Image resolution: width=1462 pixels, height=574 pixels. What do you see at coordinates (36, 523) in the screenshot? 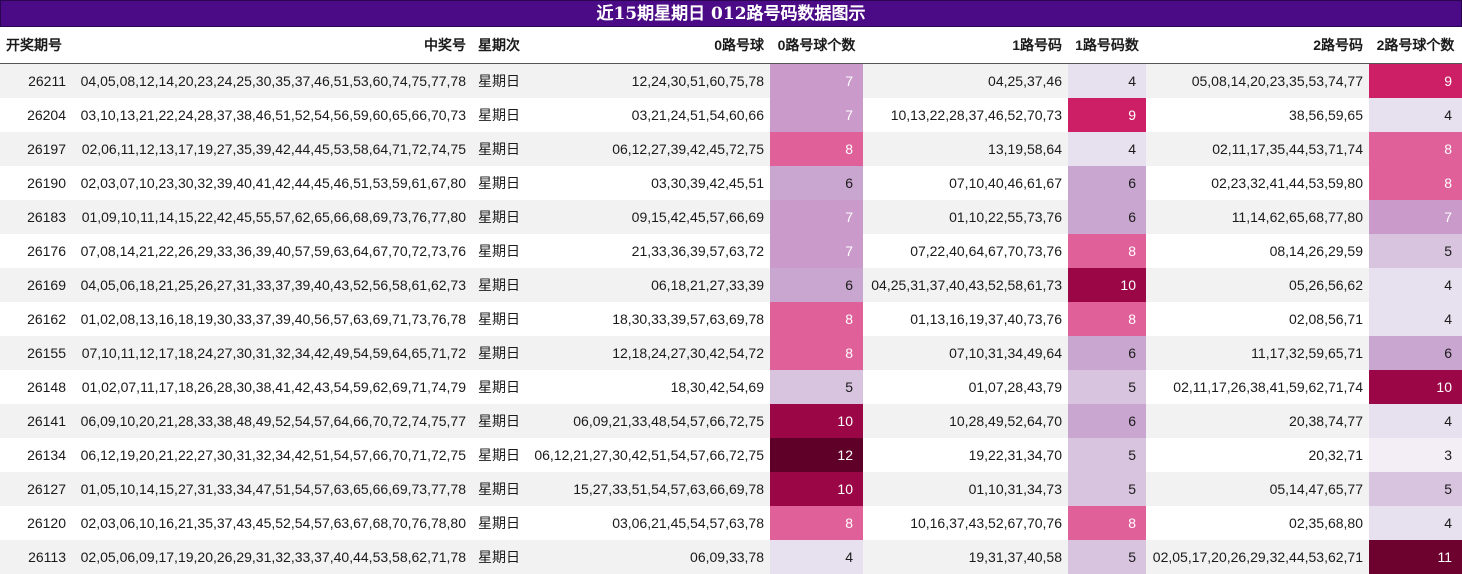
I see `cell-issue: 26120` at bounding box center [36, 523].